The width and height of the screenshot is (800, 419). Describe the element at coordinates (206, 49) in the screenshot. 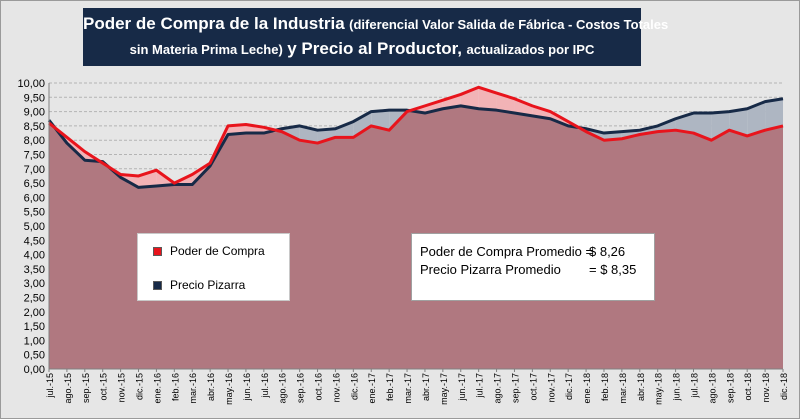

I see `title-subtitle-b: sin Materia Prima Leche)` at that location.